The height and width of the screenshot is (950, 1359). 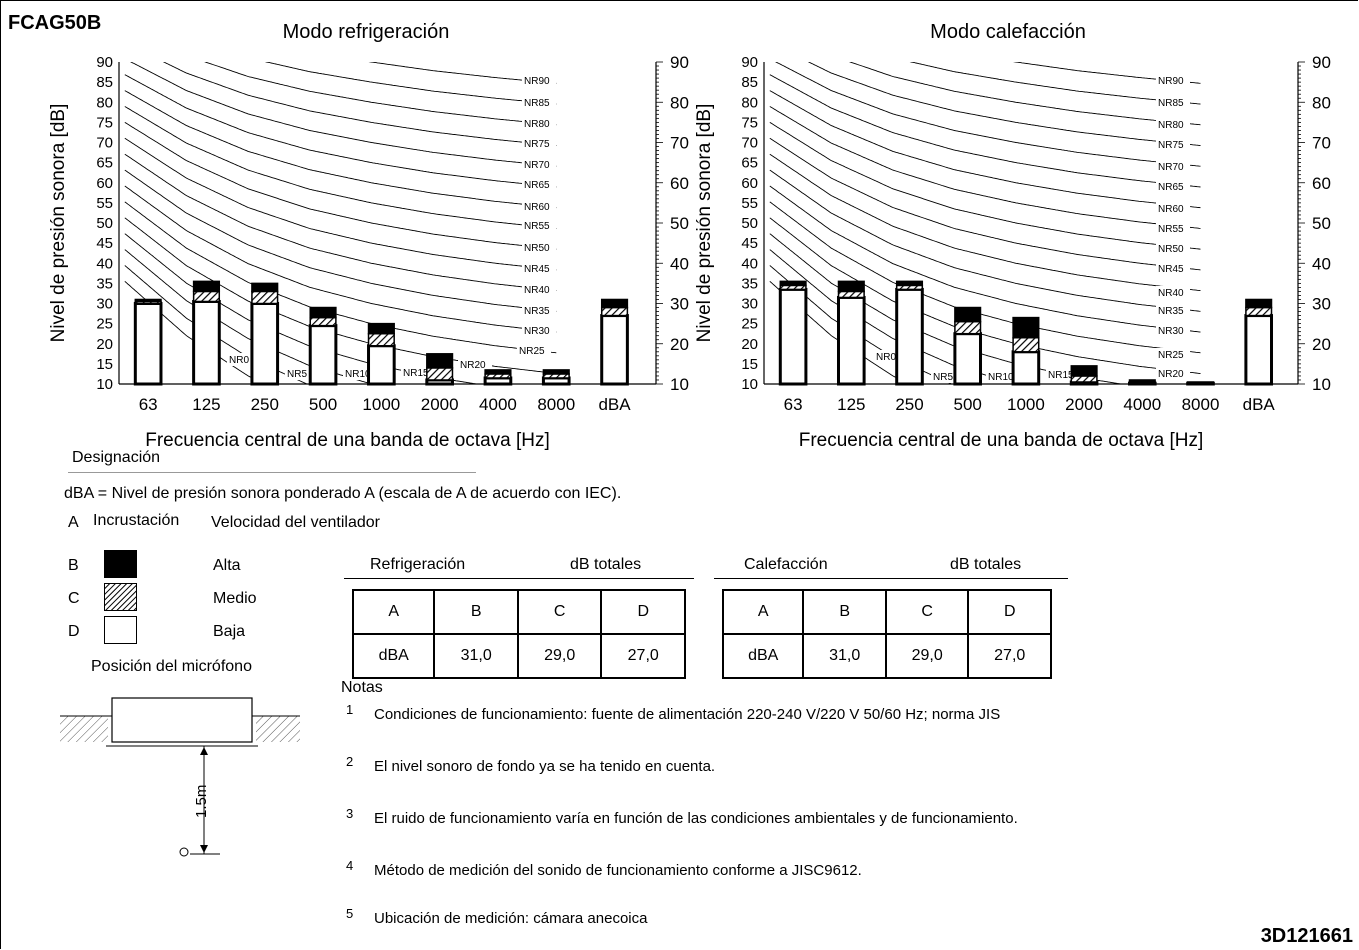 I want to click on nr-curve-label: NR25, so click(x=532, y=351).